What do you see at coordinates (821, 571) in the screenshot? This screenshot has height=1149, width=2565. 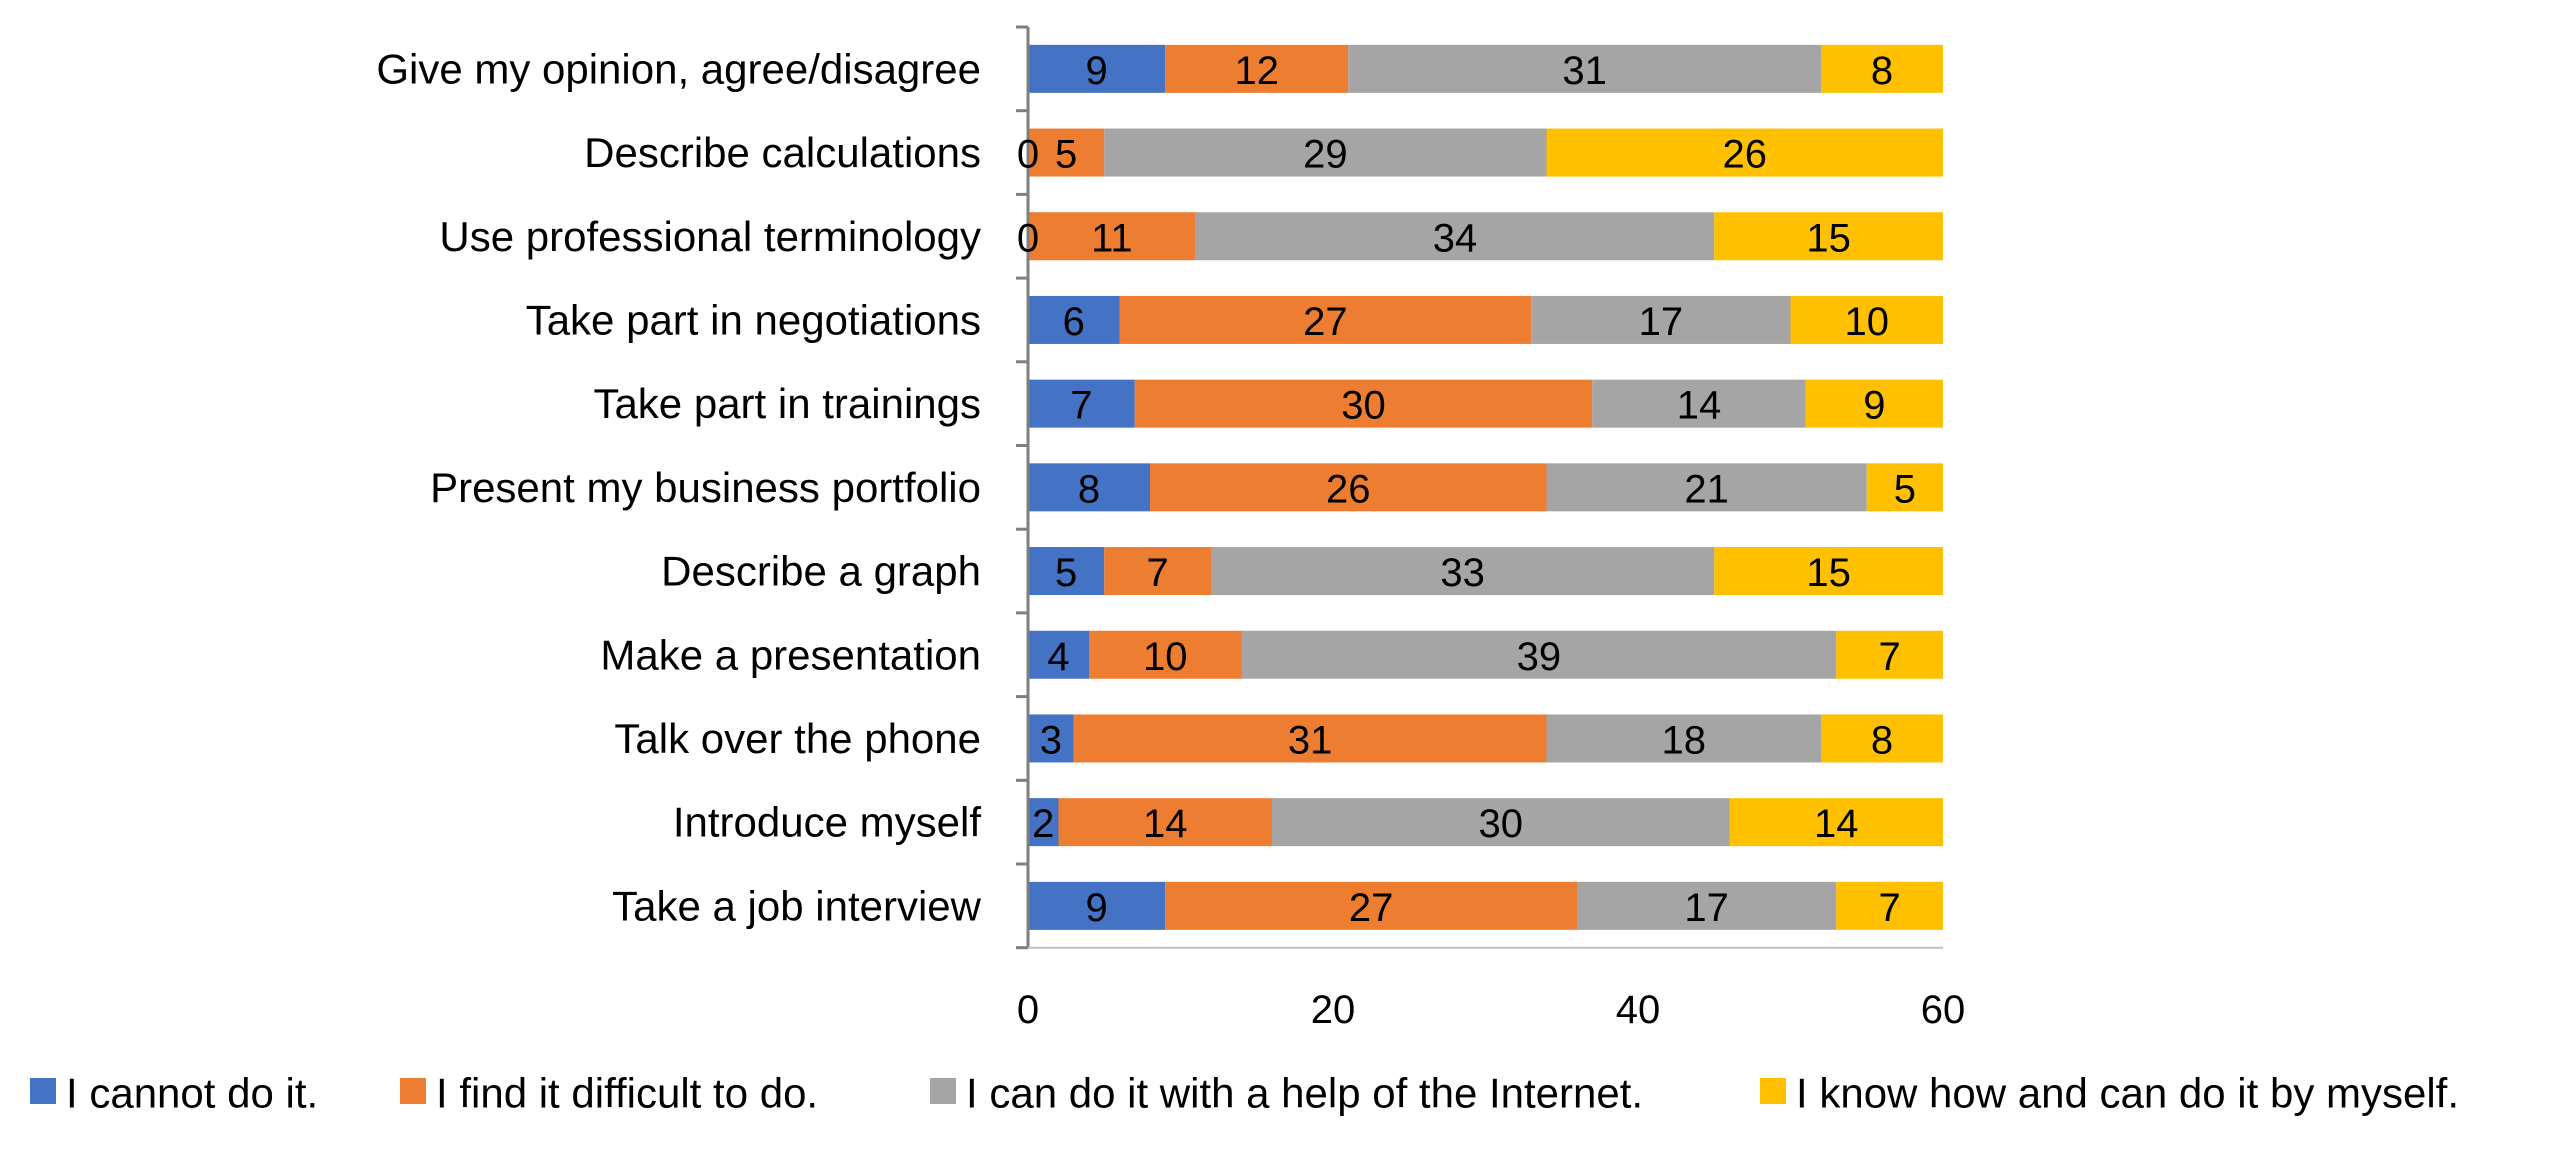 I see `category-label-describe-a-graph: Describe a graph` at bounding box center [821, 571].